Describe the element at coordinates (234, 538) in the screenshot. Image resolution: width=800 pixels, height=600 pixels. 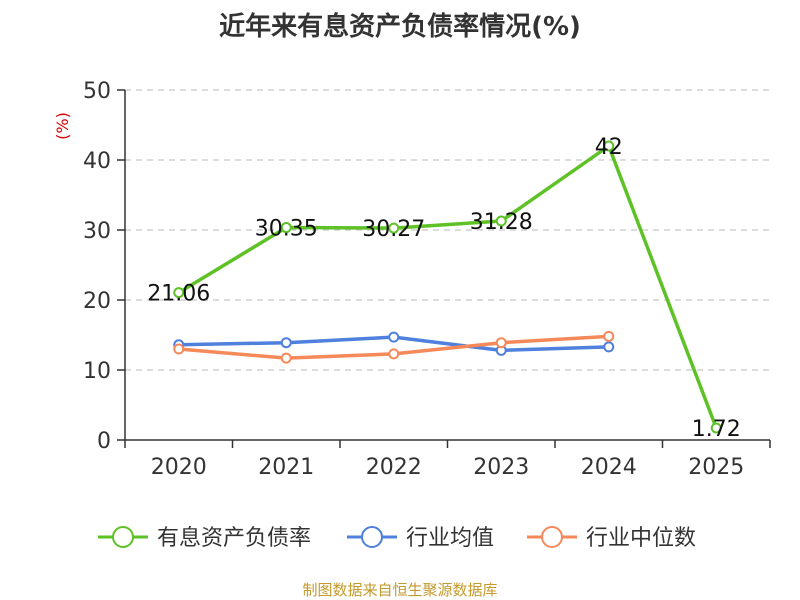
I see `legend-label: 有息资产负债率` at that location.